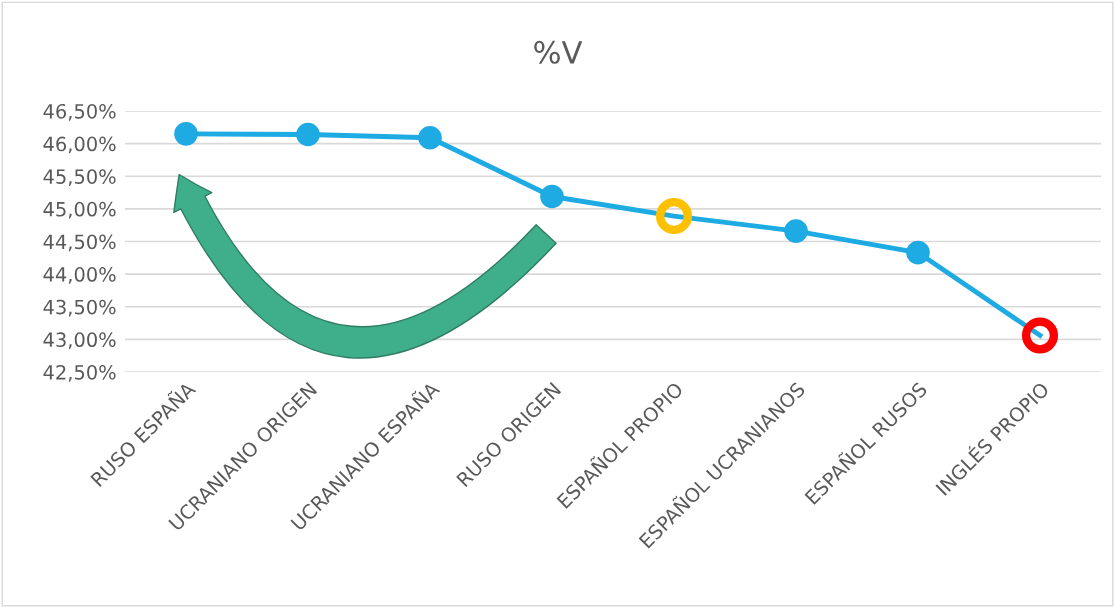  Describe the element at coordinates (79, 275) in the screenshot. I see `y-tick-label: 44,00%` at that location.